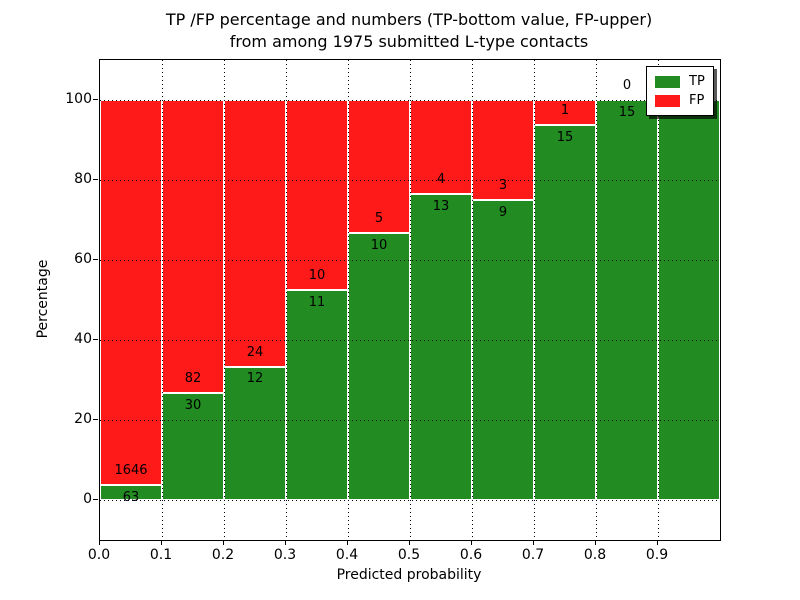  What do you see at coordinates (503, 185) in the screenshot?
I see `fp-count-label: 3` at bounding box center [503, 185].